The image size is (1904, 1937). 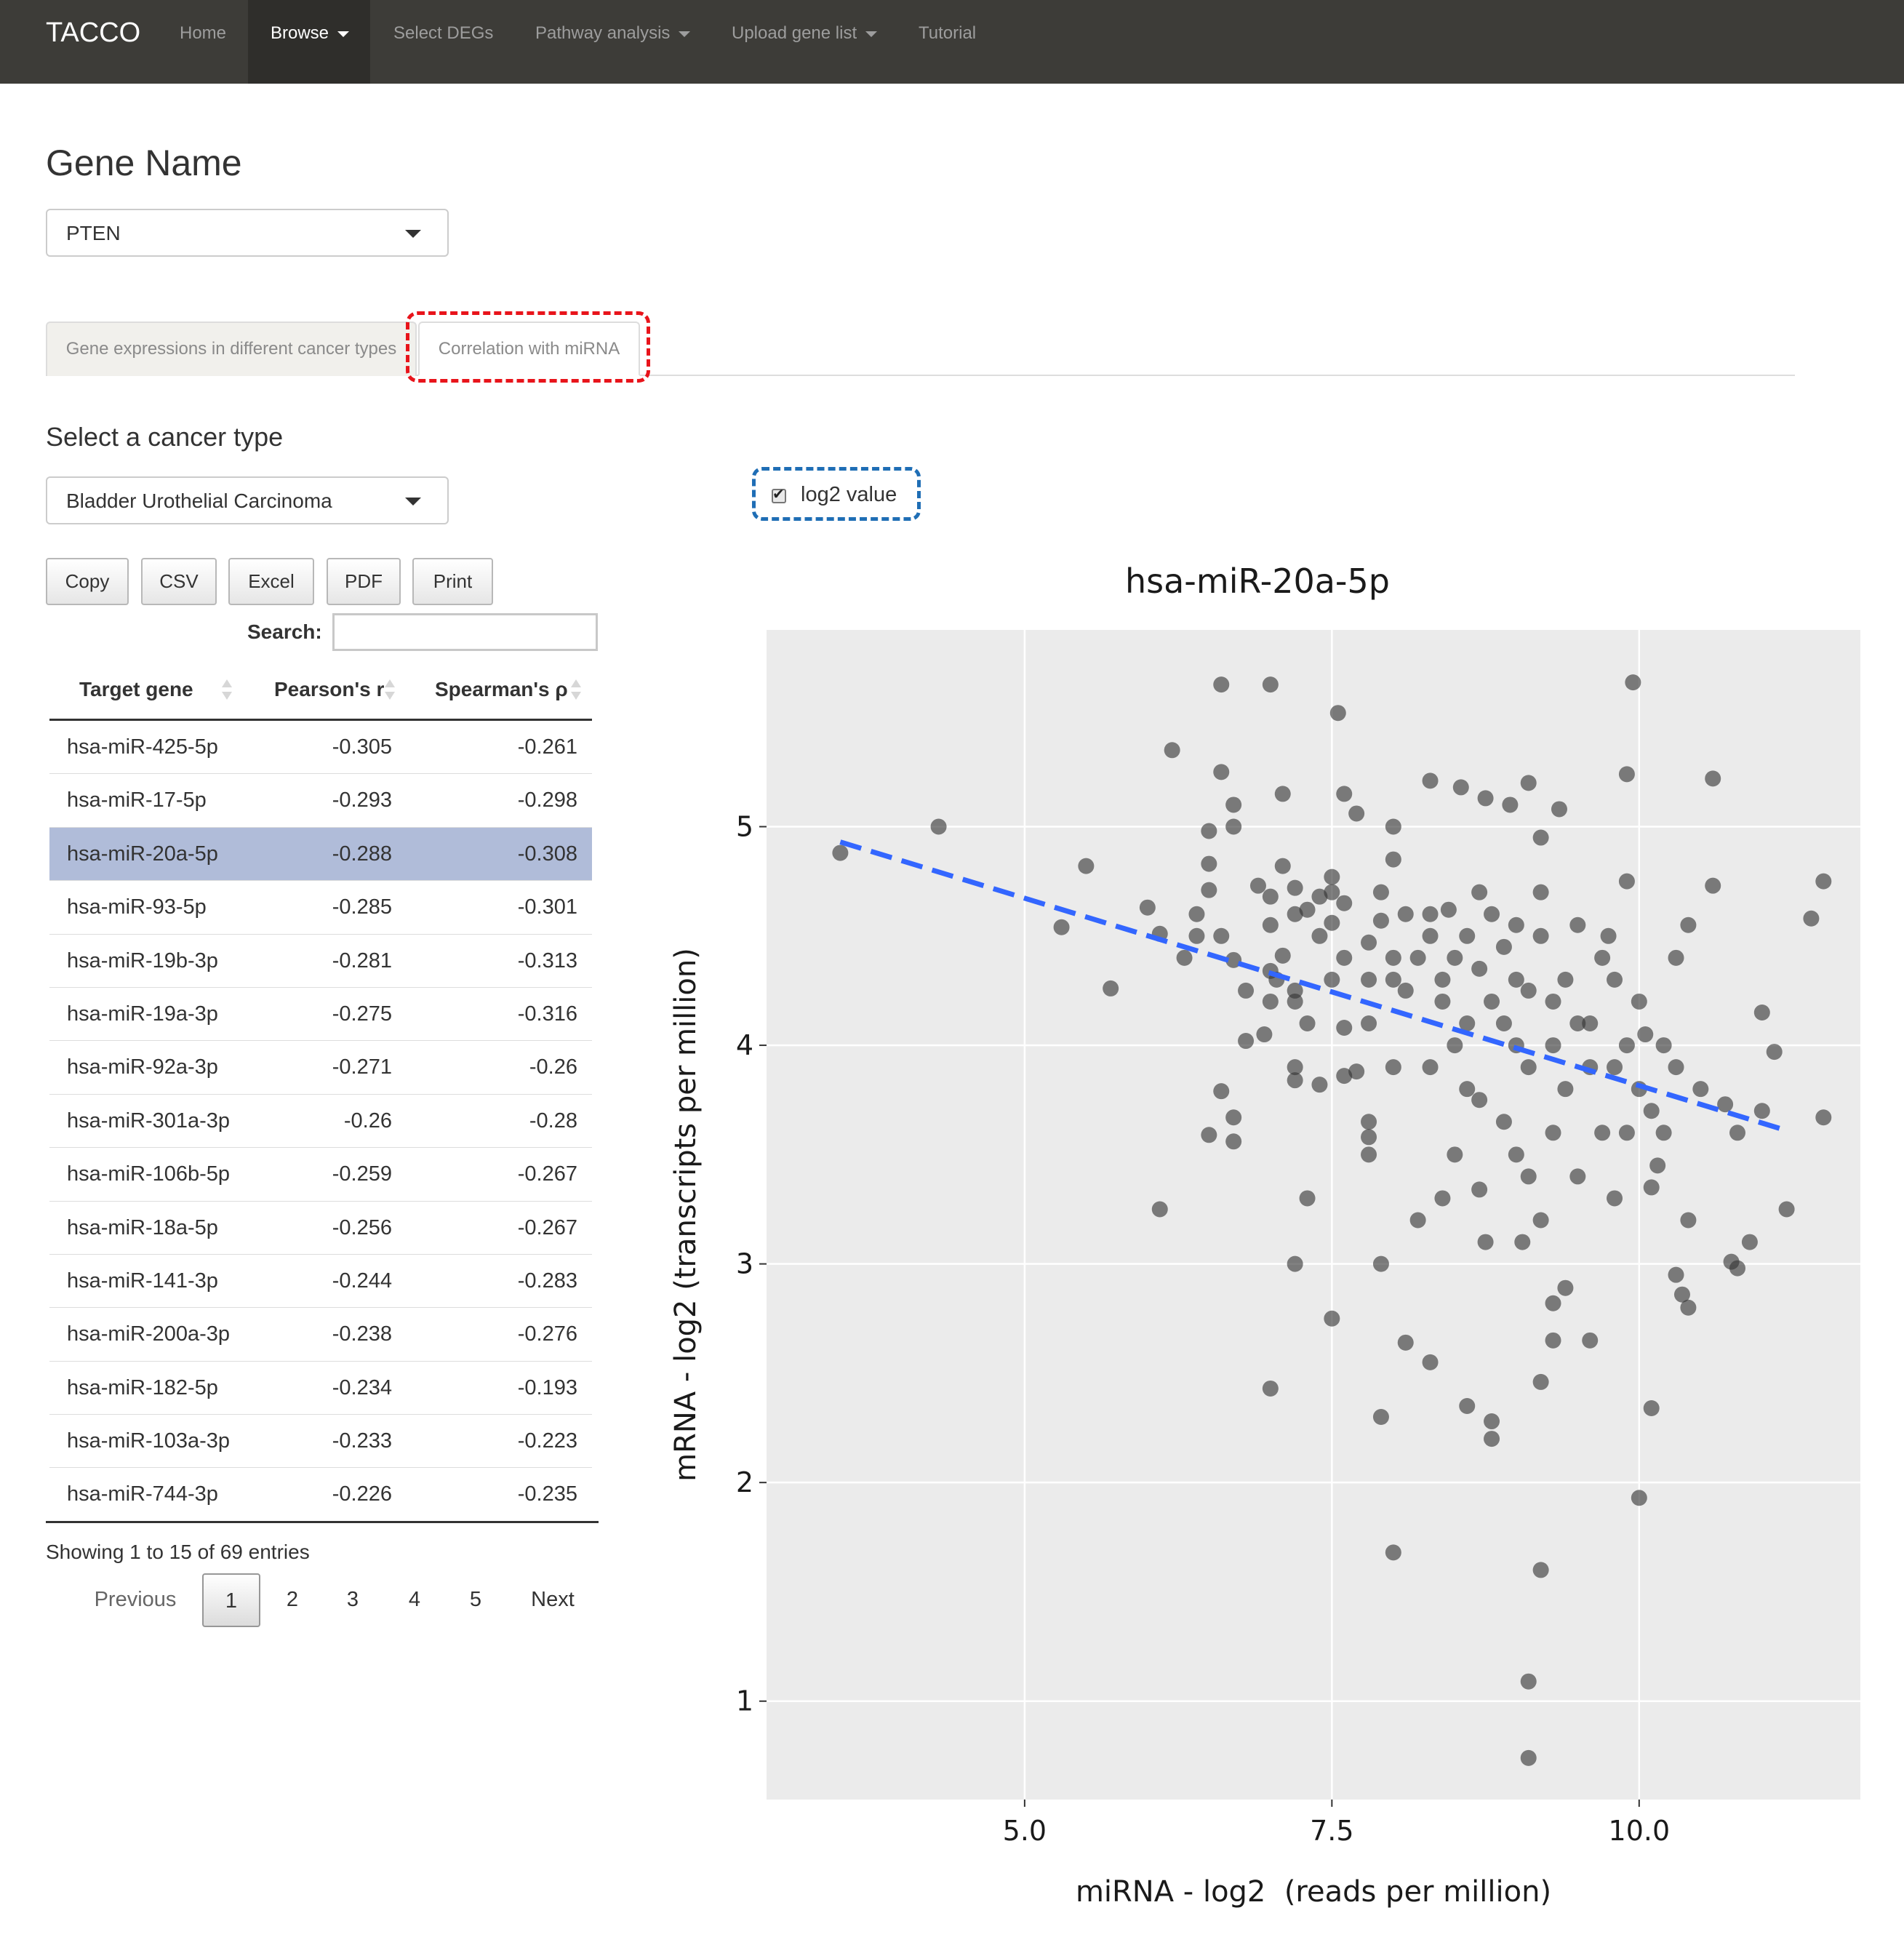 I want to click on cell-pearson: -0.244, so click(x=362, y=1281).